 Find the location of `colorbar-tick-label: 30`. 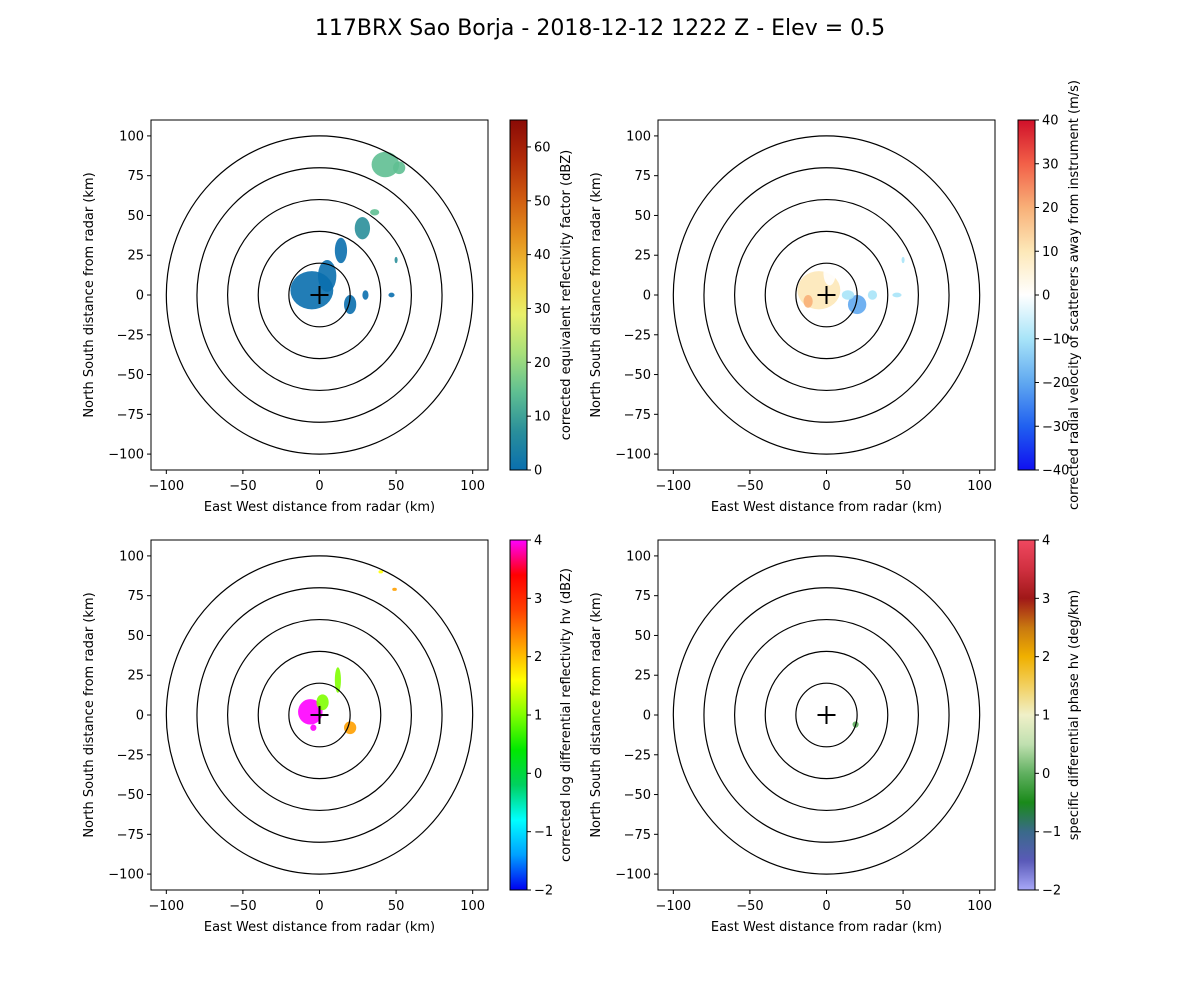

colorbar-tick-label: 30 is located at coordinates (542, 309).